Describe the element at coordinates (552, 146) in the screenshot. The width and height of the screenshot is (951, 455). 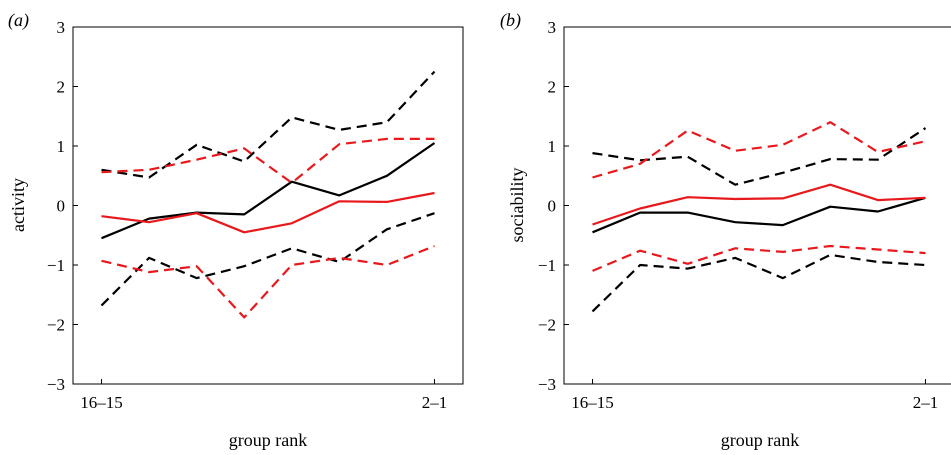
I see `y-tick-label-b: 1` at that location.